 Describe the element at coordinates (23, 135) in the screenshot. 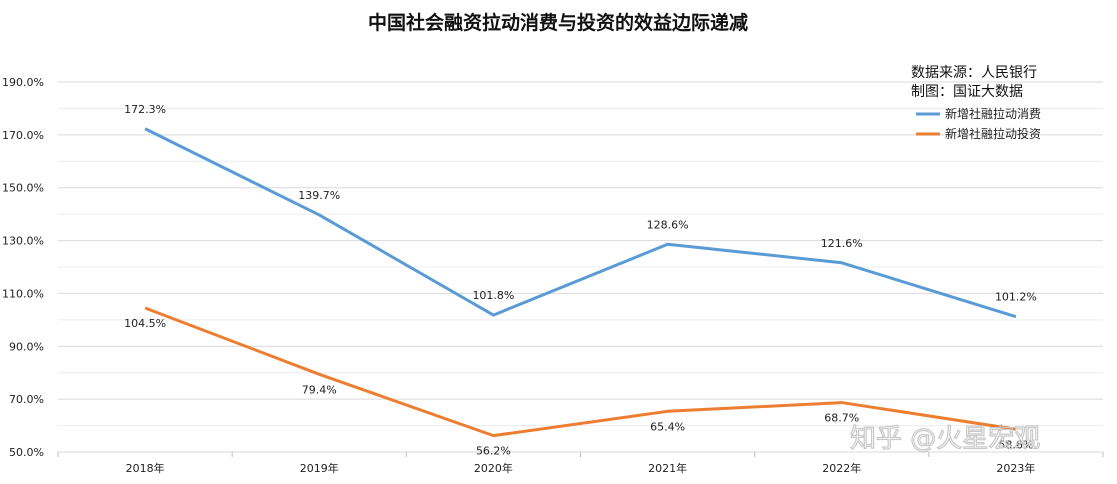

I see `y-tick-label: 170.0%` at that location.